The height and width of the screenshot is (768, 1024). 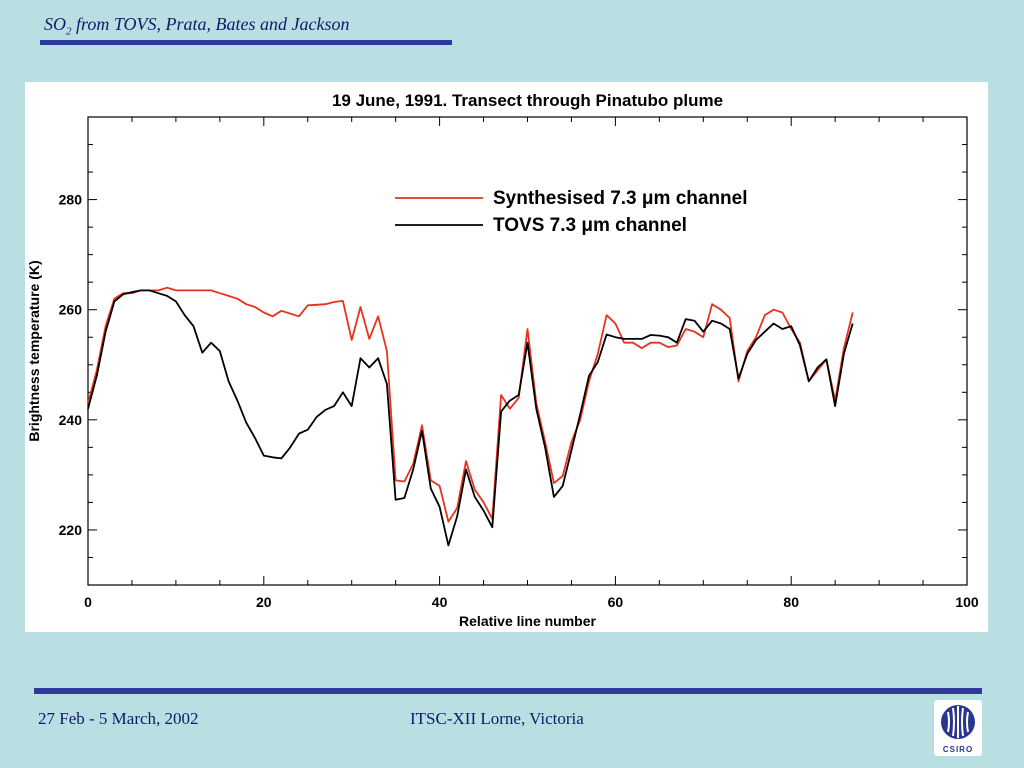 I want to click on x-axis-label: Relative line number, so click(x=527, y=621).